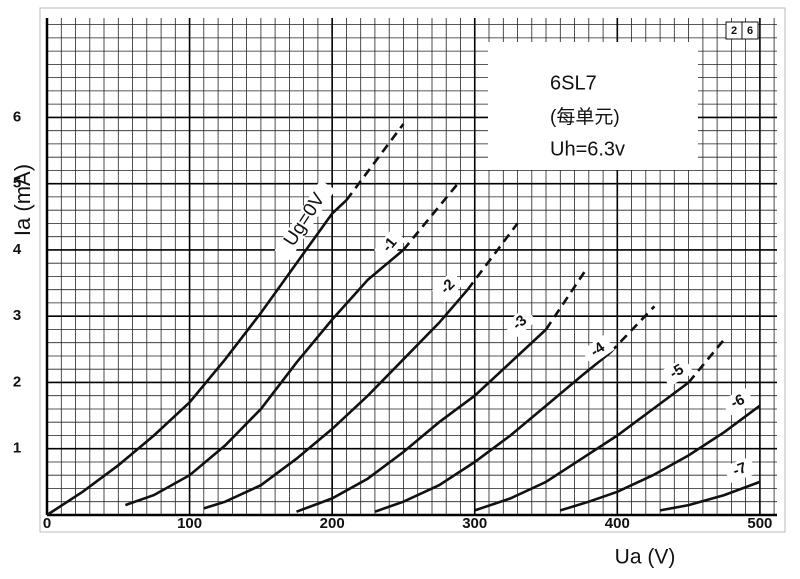 The width and height of the screenshot is (800, 579). I want to click on y-tick-label: 1, so click(17, 448).